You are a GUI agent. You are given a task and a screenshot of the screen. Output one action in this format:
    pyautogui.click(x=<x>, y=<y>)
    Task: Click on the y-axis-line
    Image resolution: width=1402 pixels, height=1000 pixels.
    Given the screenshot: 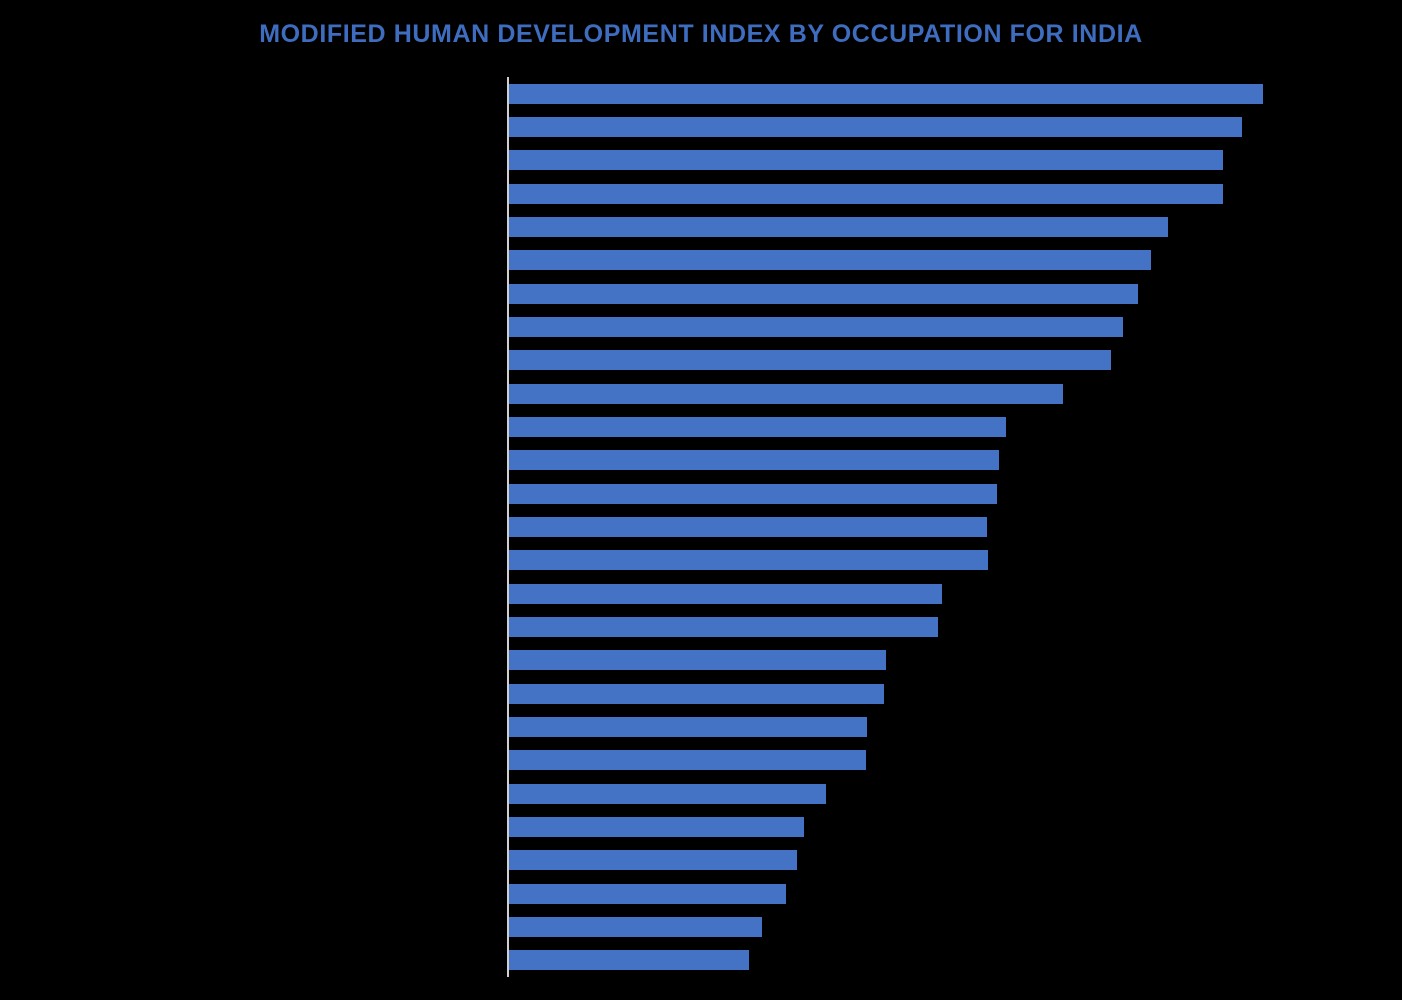 What is the action you would take?
    pyautogui.click(x=508, y=527)
    